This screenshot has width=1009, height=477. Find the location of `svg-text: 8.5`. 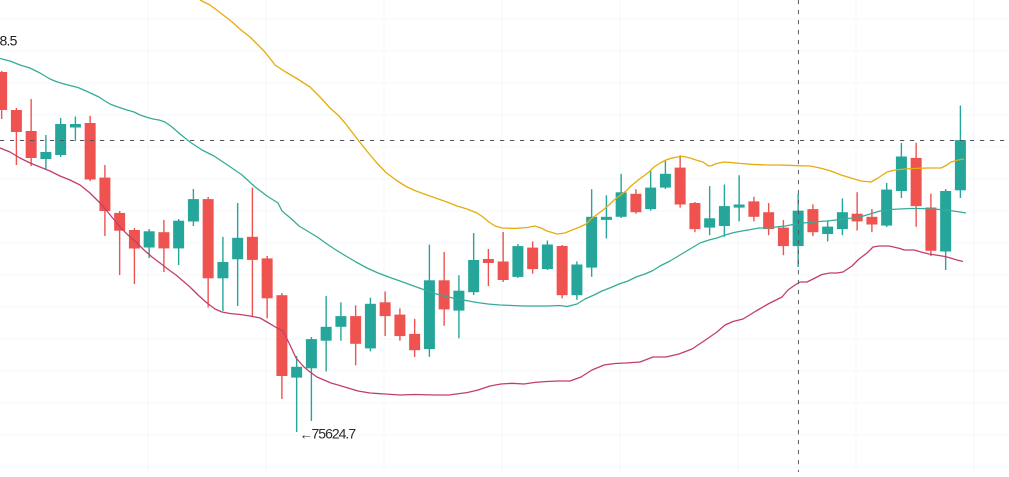

svg-text: 8.5 is located at coordinates (9, 41).